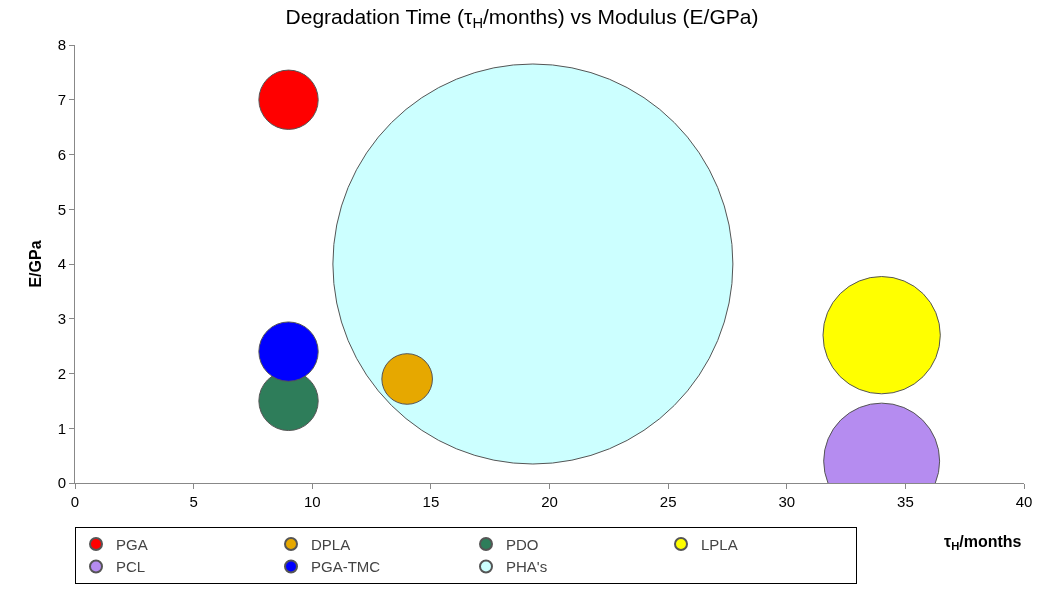 This screenshot has height=613, width=1044. What do you see at coordinates (61, 483) in the screenshot?
I see `y-tick-label: 0` at bounding box center [61, 483].